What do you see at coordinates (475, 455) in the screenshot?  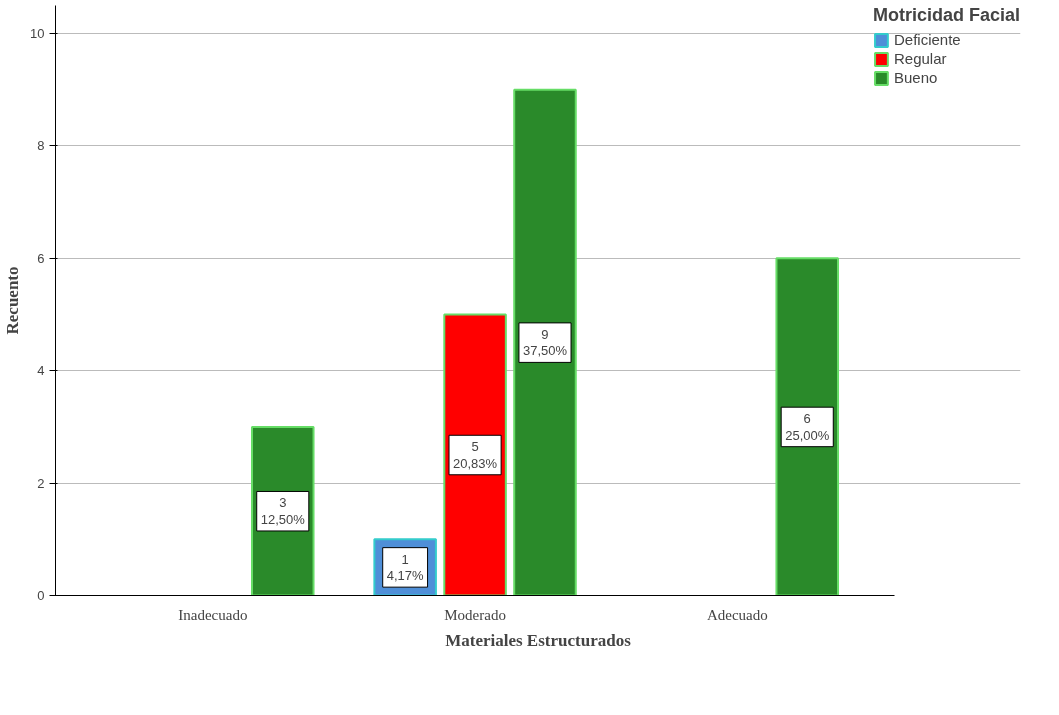 I see `data-label: 5 20,83%` at bounding box center [475, 455].